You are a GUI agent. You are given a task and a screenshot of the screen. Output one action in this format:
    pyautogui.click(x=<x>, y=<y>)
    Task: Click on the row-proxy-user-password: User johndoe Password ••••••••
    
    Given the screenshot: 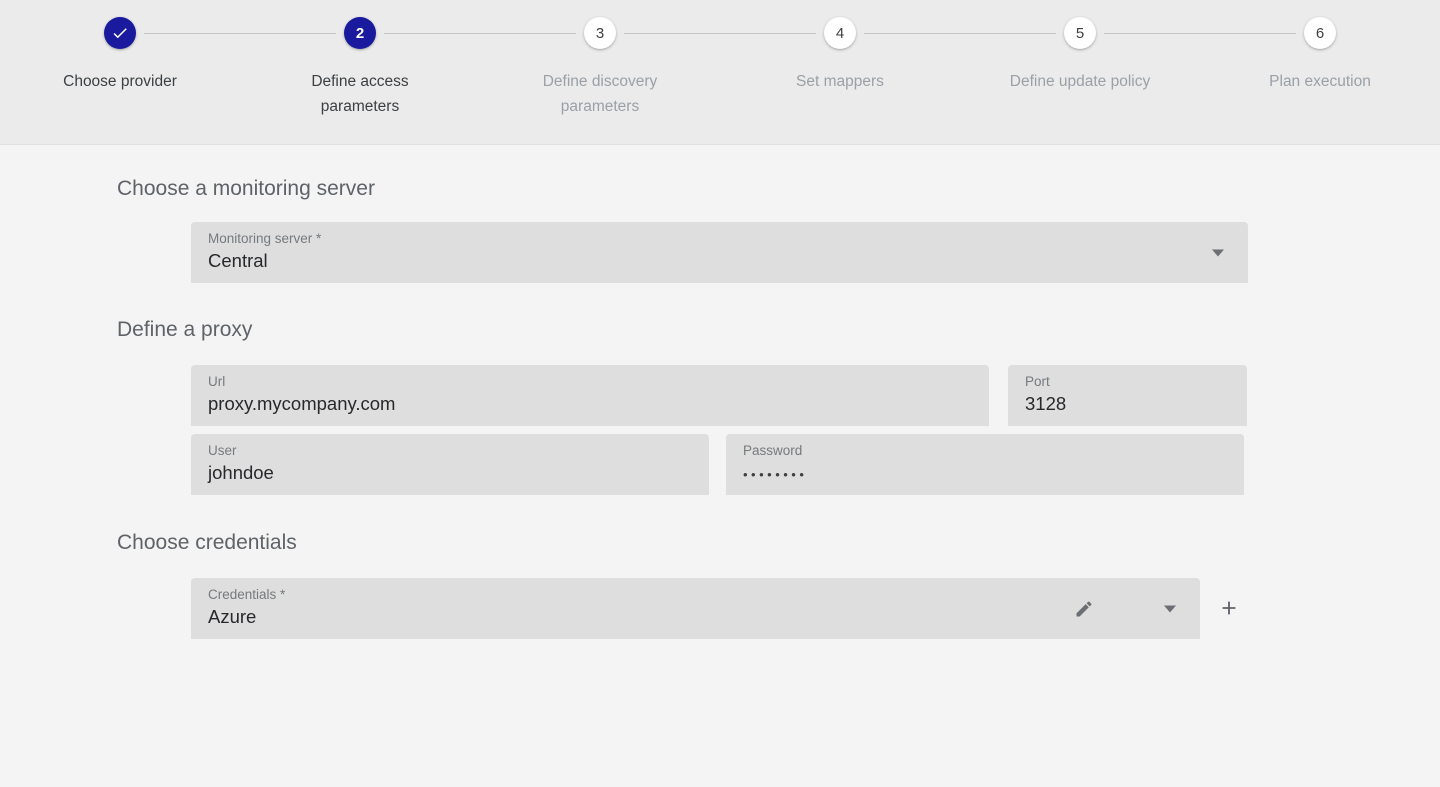 What is the action you would take?
    pyautogui.click(x=720, y=464)
    